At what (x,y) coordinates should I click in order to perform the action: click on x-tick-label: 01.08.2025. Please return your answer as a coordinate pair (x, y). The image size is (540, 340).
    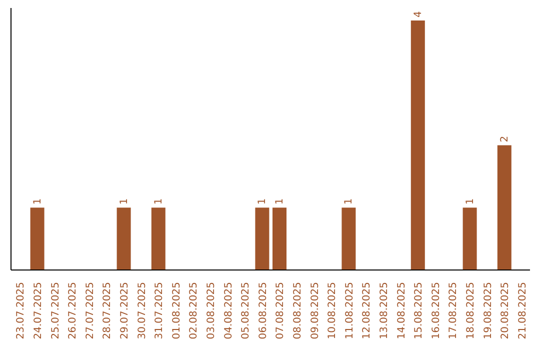
    Looking at the image, I should click on (176, 311).